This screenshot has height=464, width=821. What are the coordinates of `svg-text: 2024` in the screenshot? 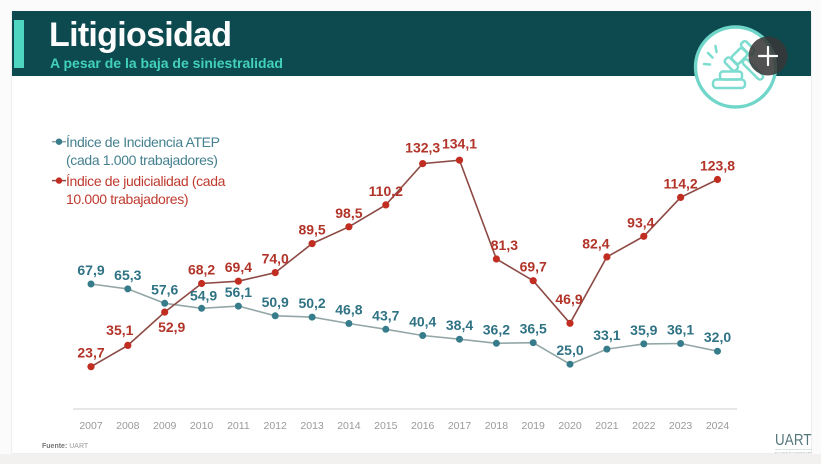 It's located at (718, 426).